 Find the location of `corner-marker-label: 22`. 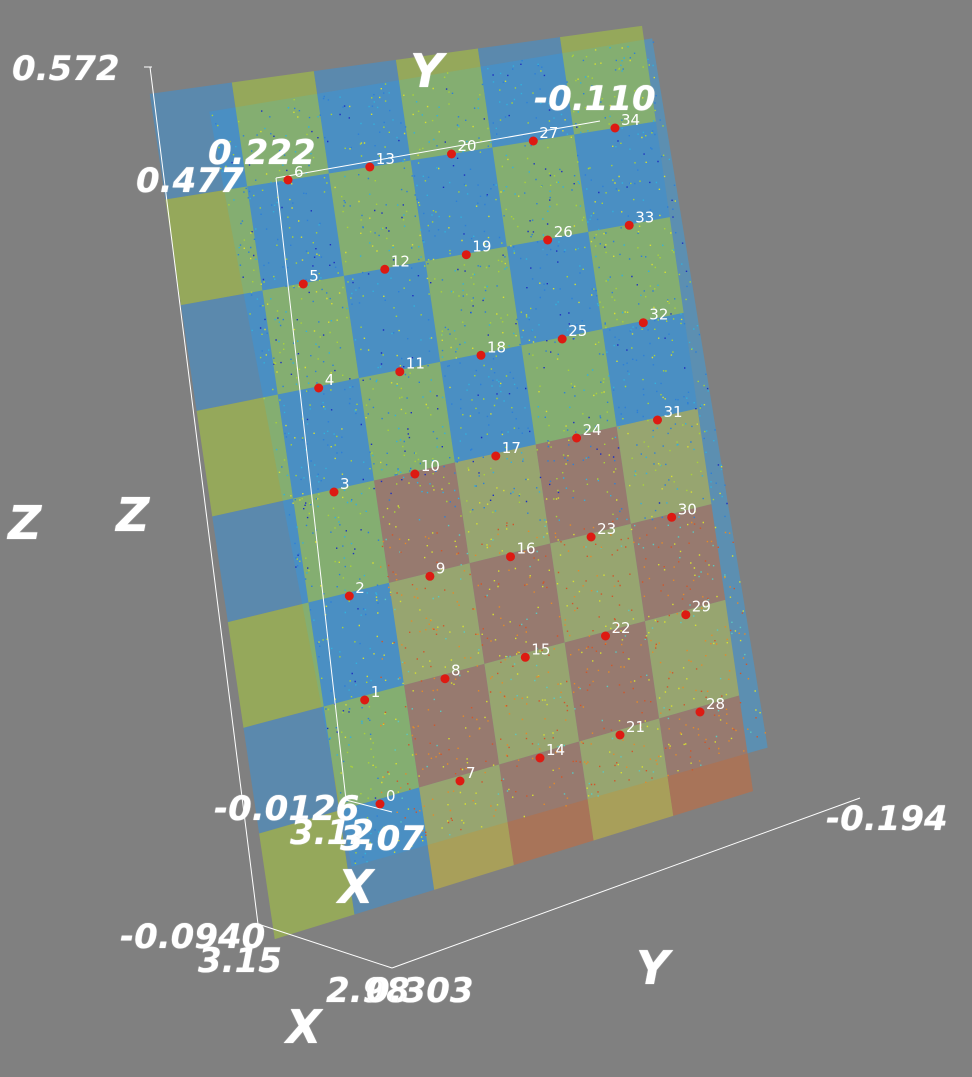

corner-marker-label: 22 is located at coordinates (621, 628).